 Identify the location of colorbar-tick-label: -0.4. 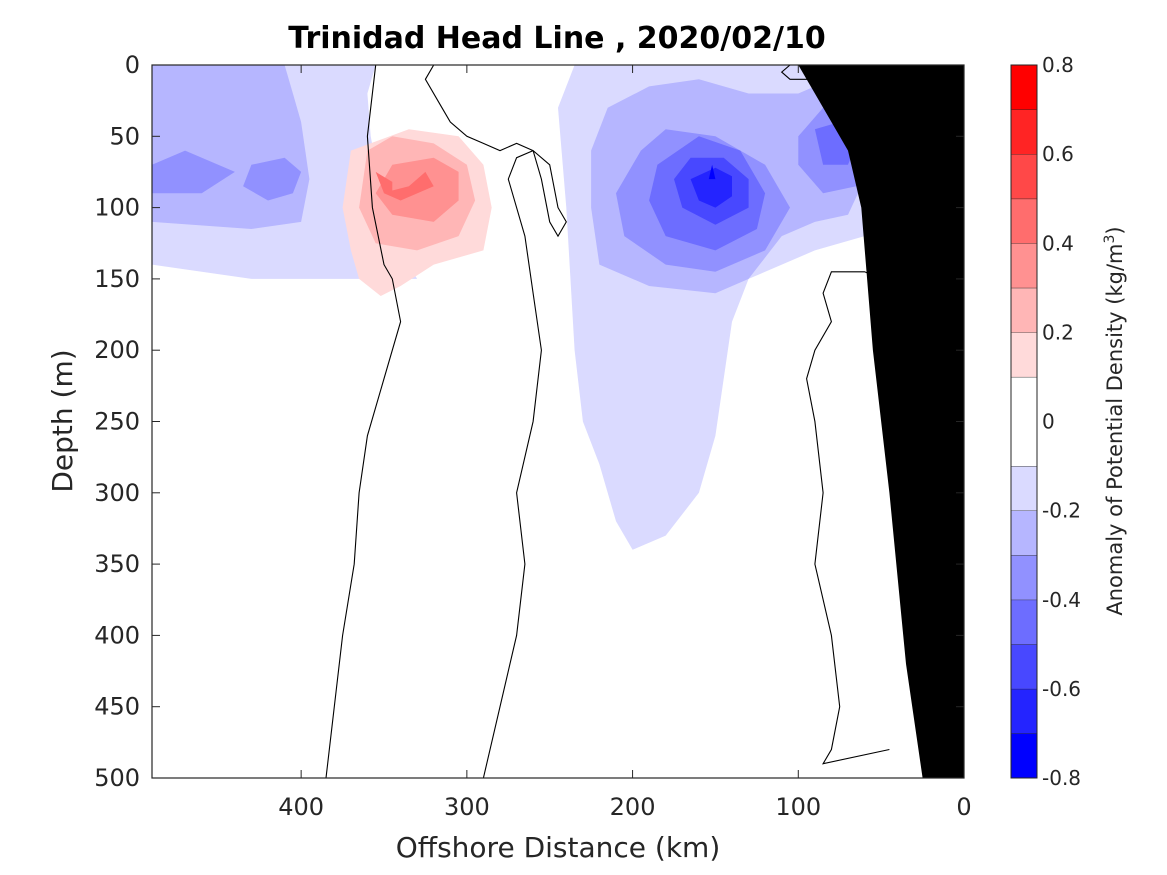
(1061, 600).